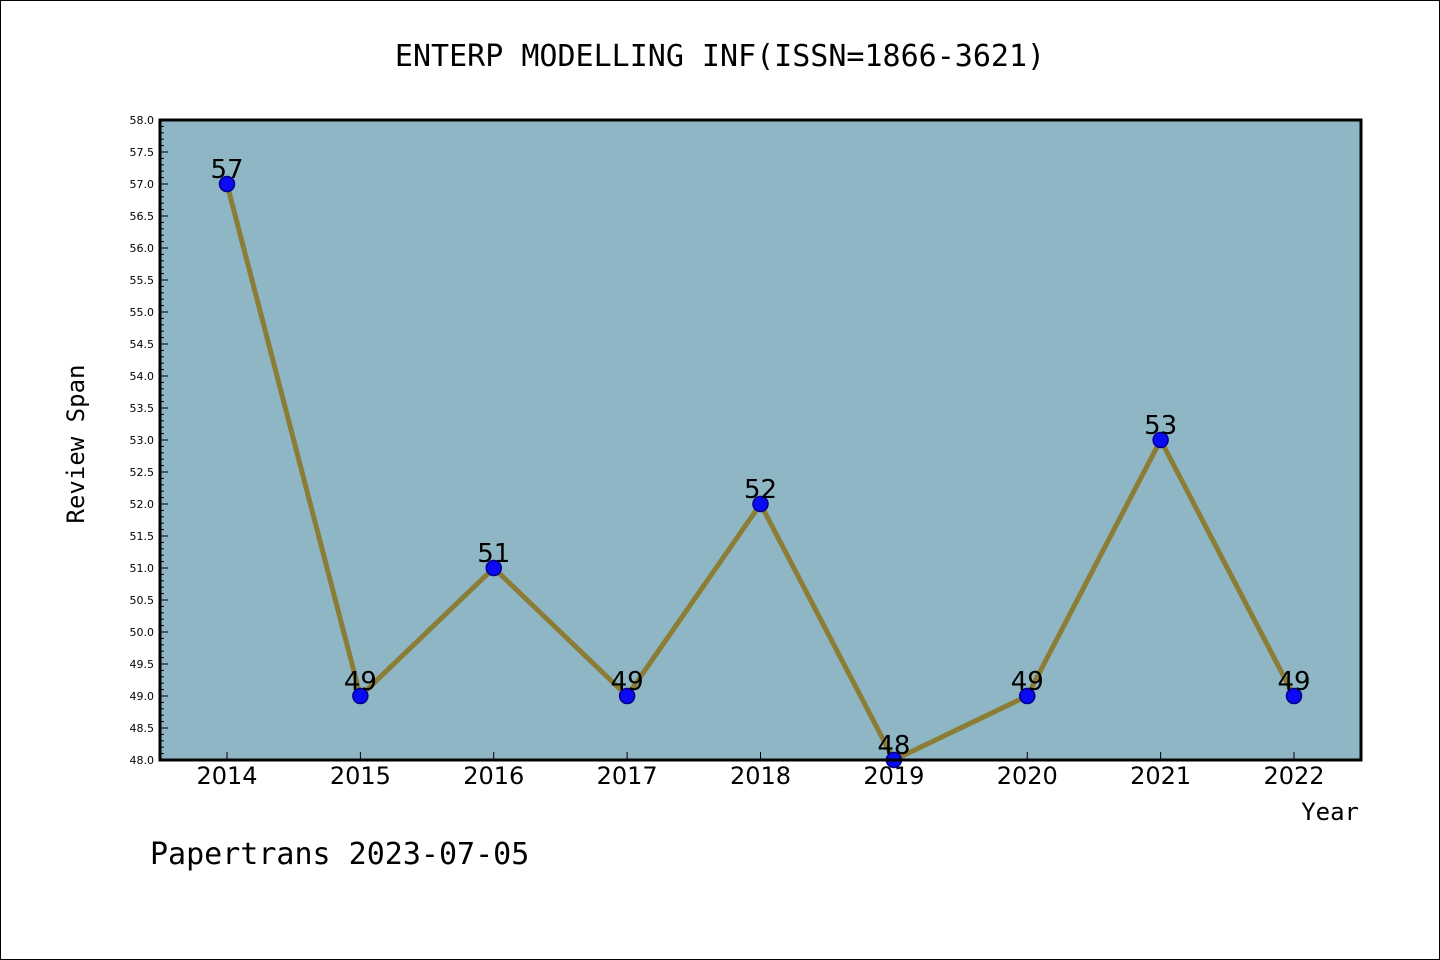  What do you see at coordinates (339, 854) in the screenshot?
I see `footer-text: Papertrans 2023-07-05` at bounding box center [339, 854].